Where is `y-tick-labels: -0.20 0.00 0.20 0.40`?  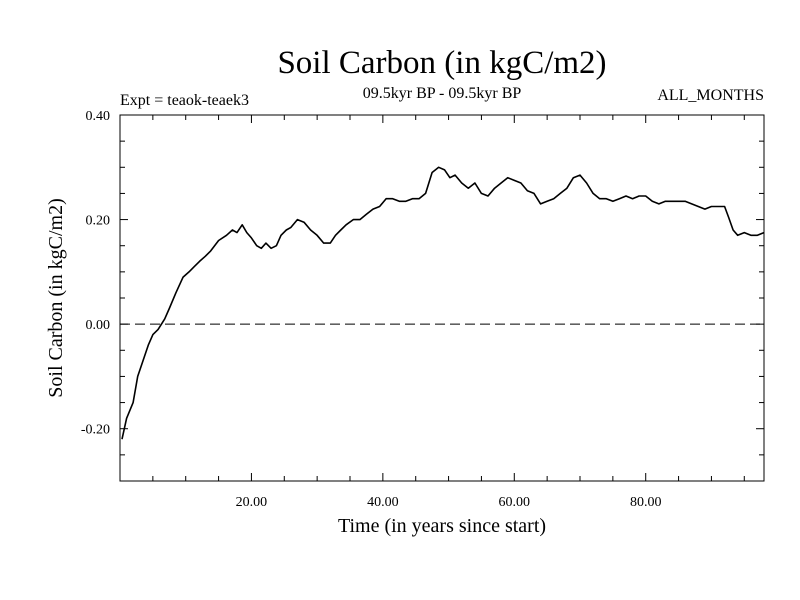 y-tick-labels: -0.20 0.00 0.20 0.40 is located at coordinates (95, 273).